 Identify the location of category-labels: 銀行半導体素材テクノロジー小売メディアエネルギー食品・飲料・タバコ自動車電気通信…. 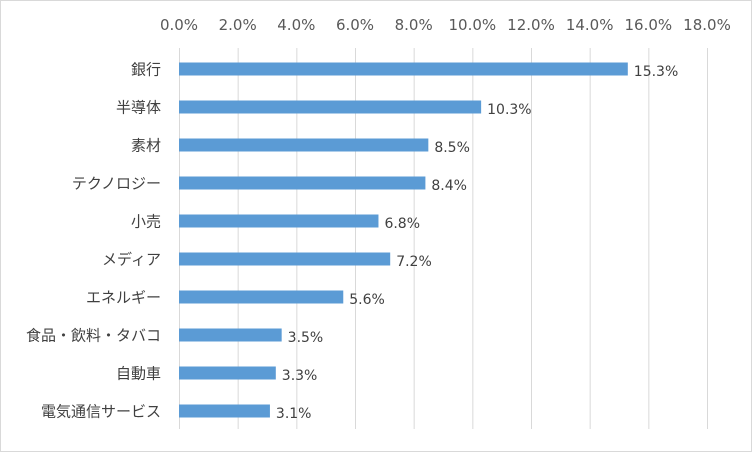
(93, 241).